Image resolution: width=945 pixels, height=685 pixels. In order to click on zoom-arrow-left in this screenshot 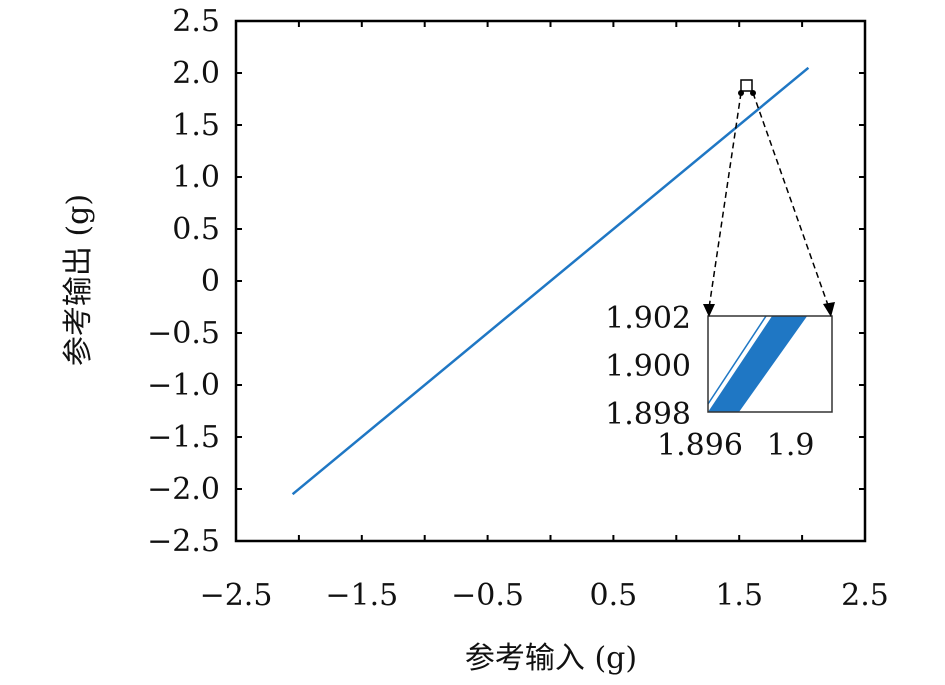, I will do `click(725, 200)`.